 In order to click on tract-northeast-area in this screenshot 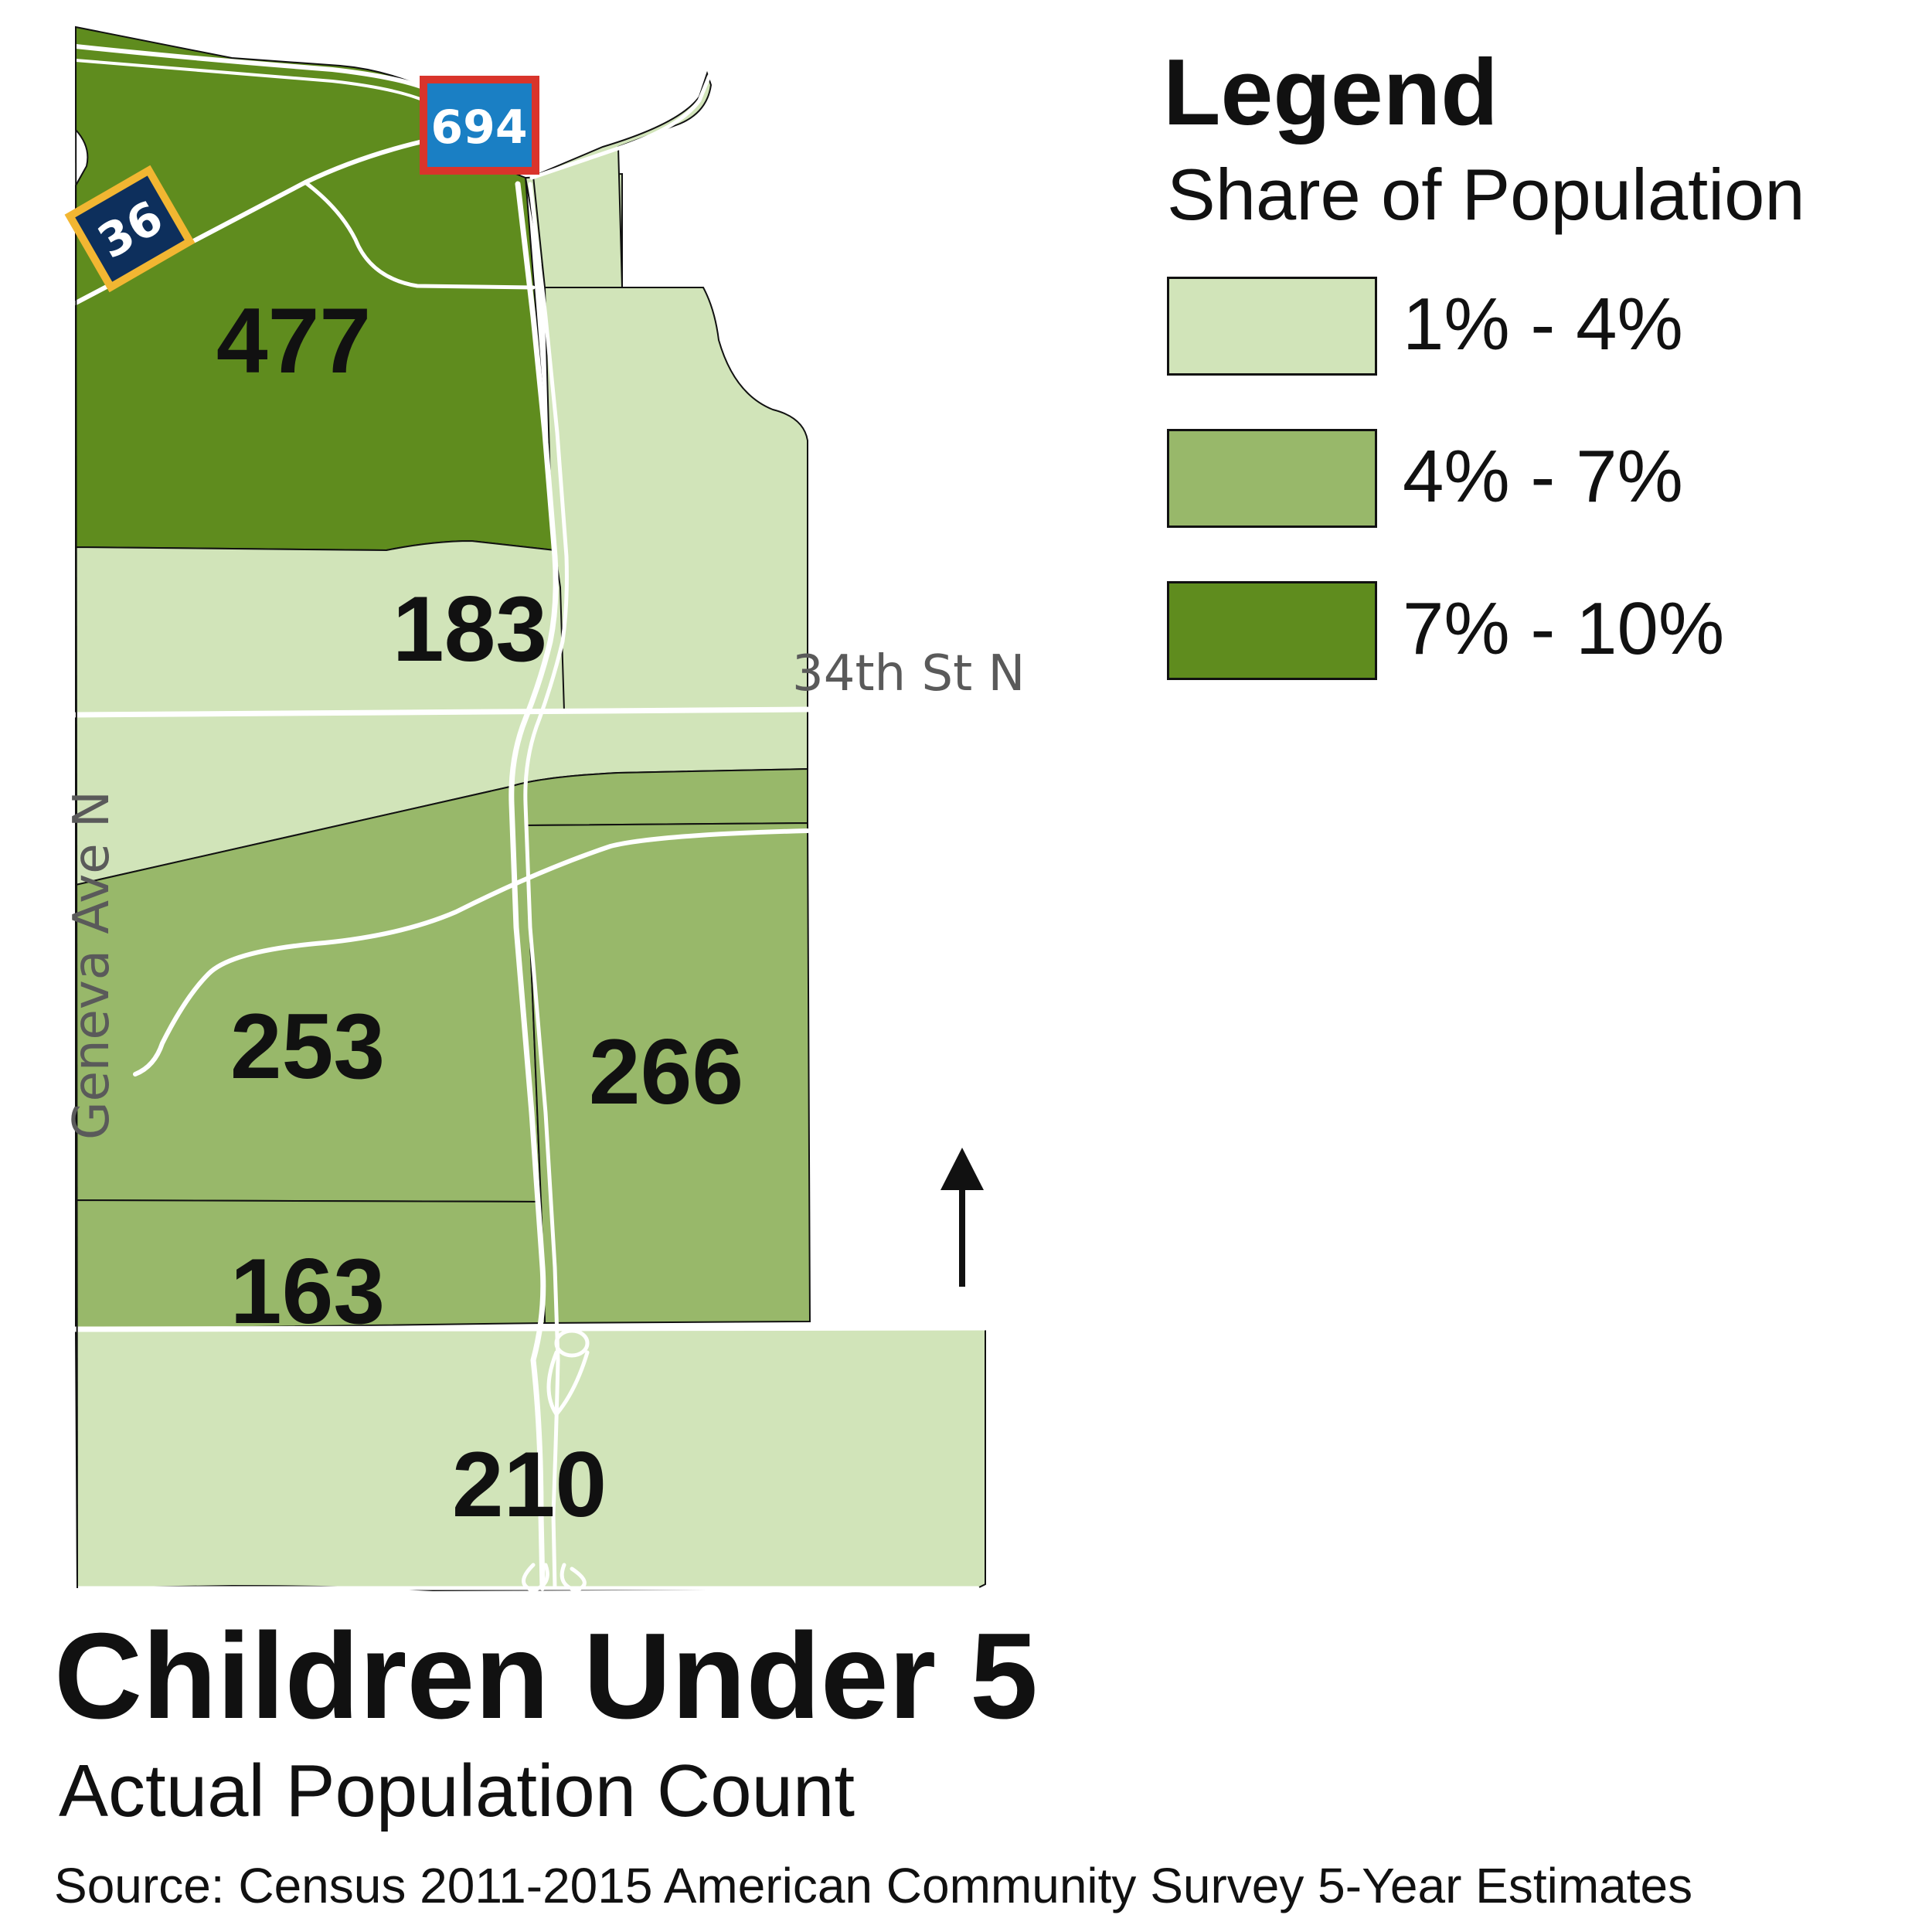, I will do `click(666, 442)`.